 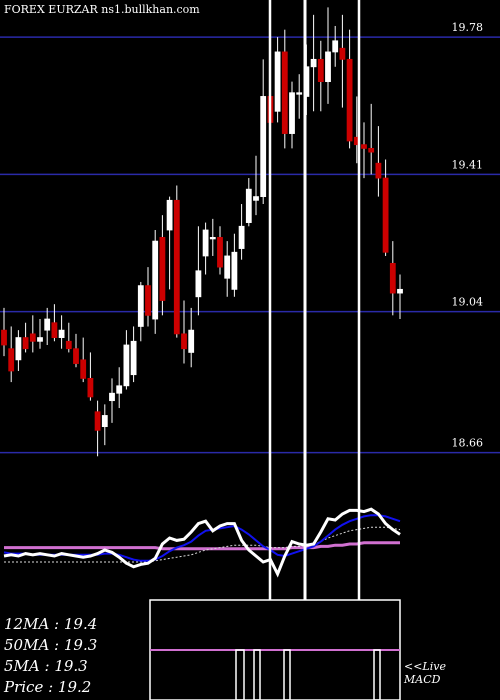 What do you see at coordinates (48, 687) in the screenshot?
I see `legend-price: Price : 19.2` at bounding box center [48, 687].